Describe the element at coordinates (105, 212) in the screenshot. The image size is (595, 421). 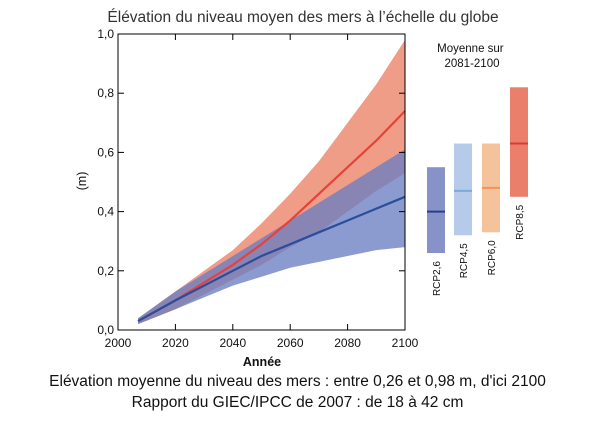
I see `y-tick-label: 0,4` at that location.